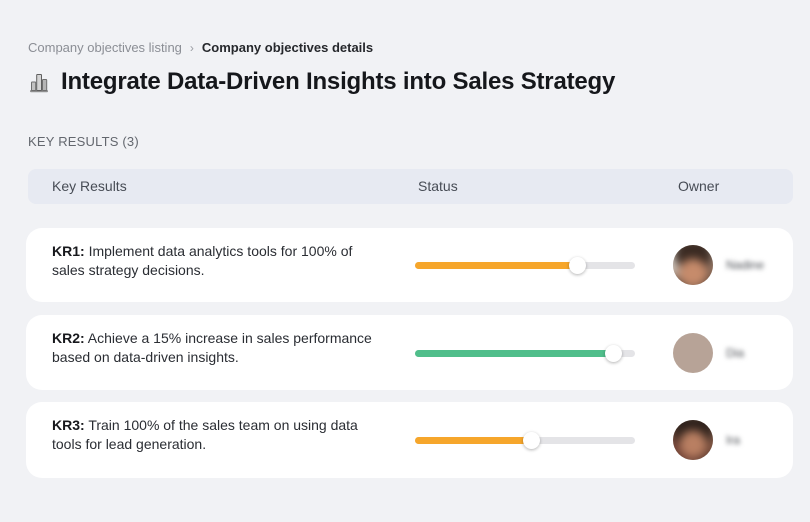 The image size is (810, 522). What do you see at coordinates (410, 186) in the screenshot?
I see `table-header: Key Results Status Owner` at bounding box center [410, 186].